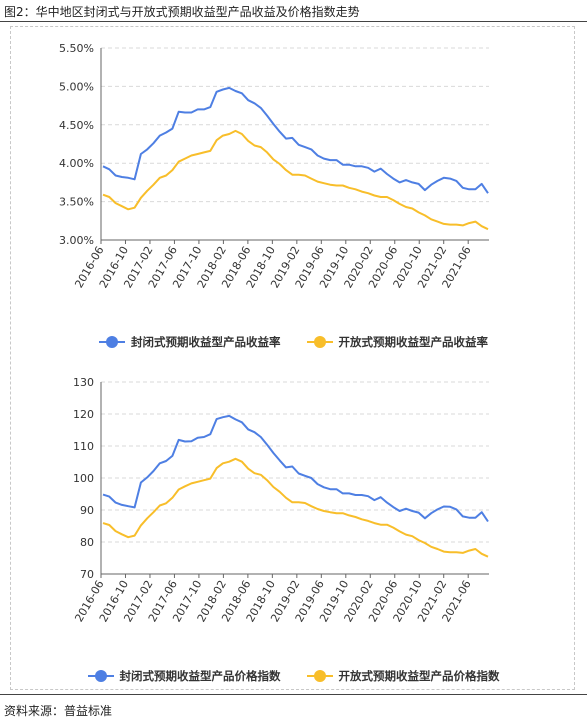 This screenshot has height=722, width=587. What do you see at coordinates (76, 202) in the screenshot?
I see `y-tick-label: 3.50%` at bounding box center [76, 202].